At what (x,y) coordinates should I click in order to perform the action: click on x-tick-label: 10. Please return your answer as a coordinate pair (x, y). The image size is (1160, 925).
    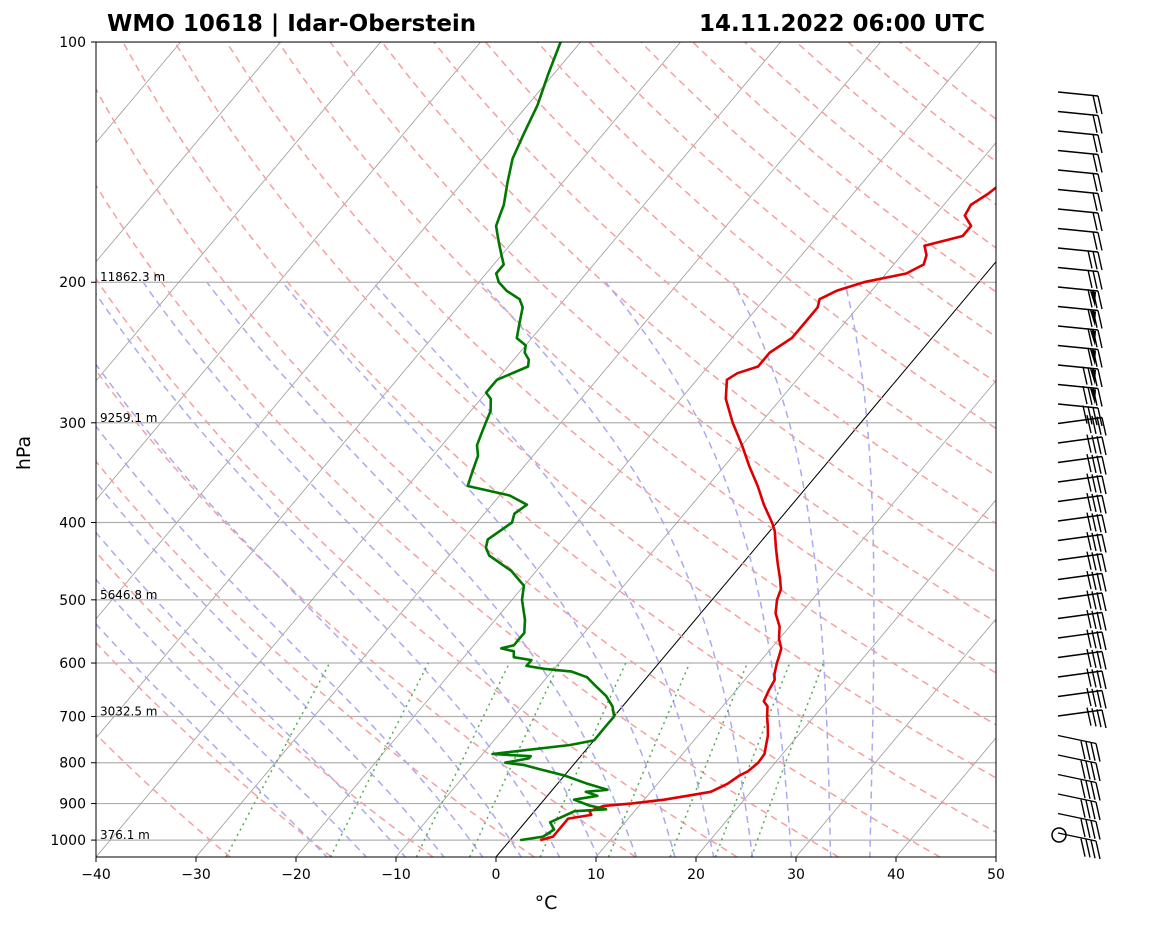
    Looking at the image, I should click on (596, 875).